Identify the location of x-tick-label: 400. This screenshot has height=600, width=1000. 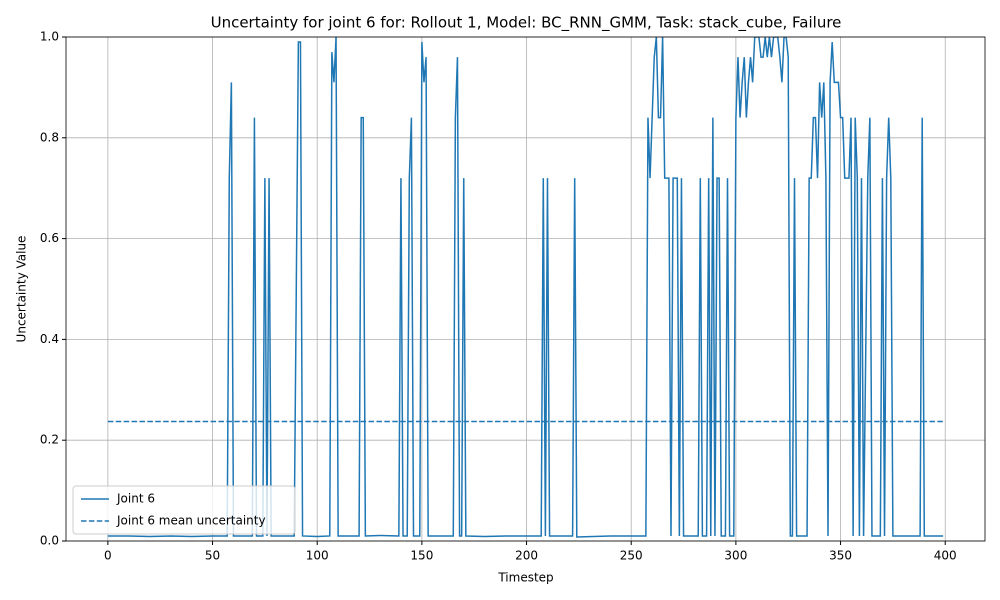
(945, 556).